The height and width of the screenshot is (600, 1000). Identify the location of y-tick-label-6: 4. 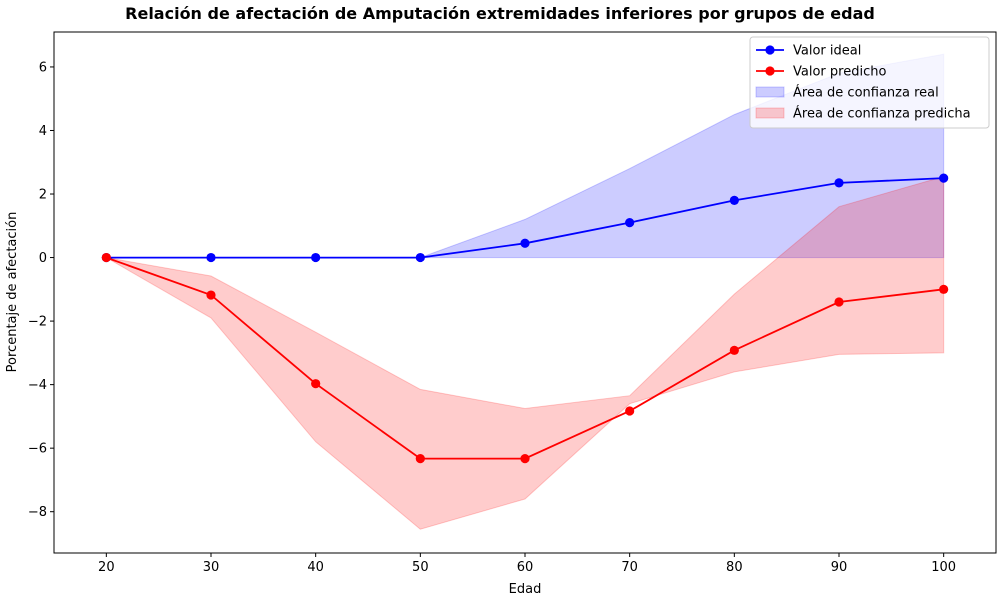
(43, 131).